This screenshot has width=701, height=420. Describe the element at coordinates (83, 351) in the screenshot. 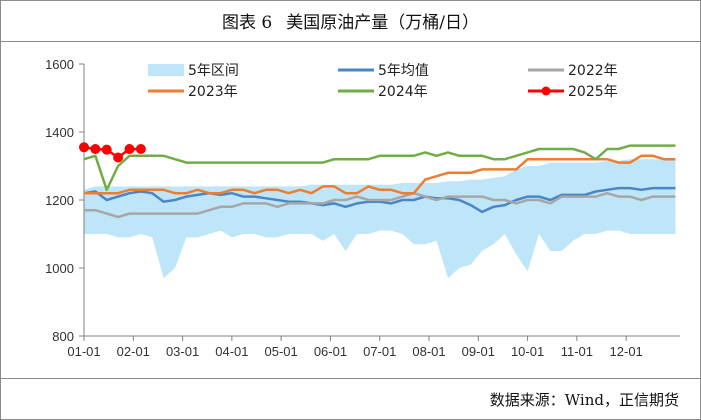

I see `x-tick-label: 01-01` at that location.